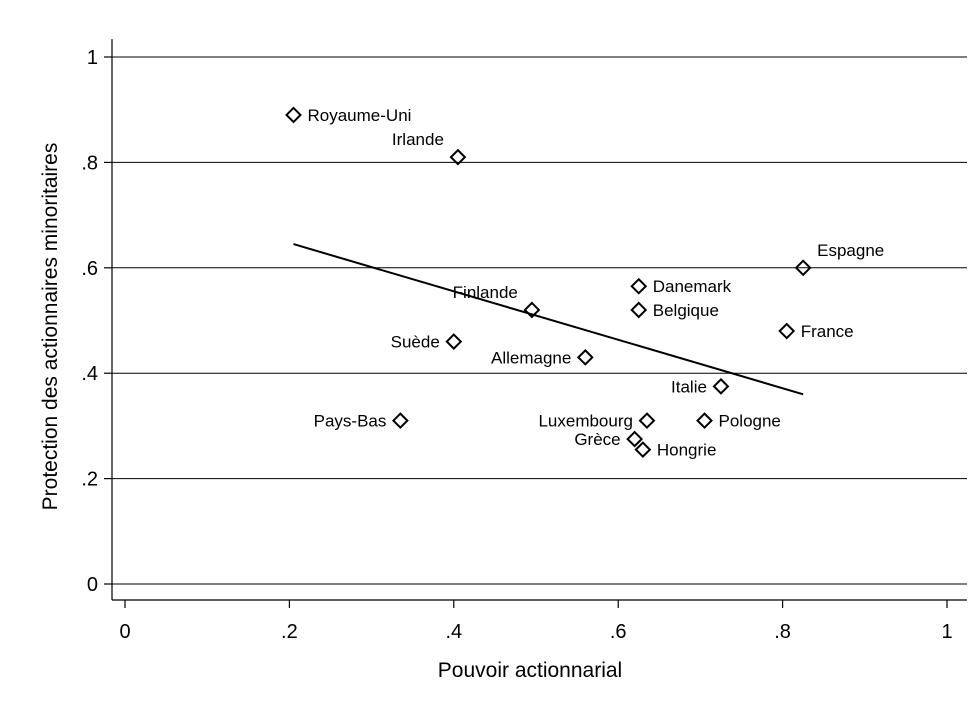 The height and width of the screenshot is (720, 976). What do you see at coordinates (686, 310) in the screenshot?
I see `data-point-label: Belgique` at bounding box center [686, 310].